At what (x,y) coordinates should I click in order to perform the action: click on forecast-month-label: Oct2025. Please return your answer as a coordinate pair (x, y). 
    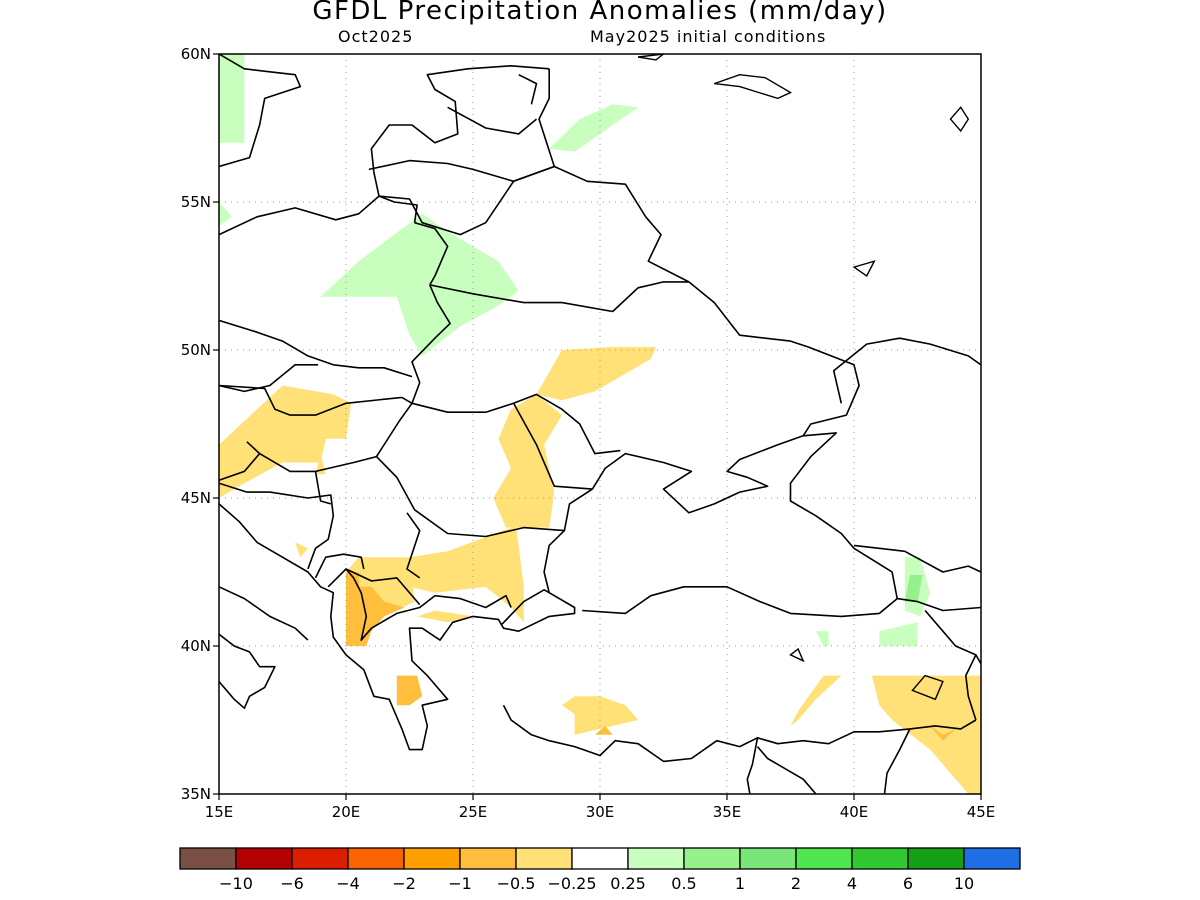
    Looking at the image, I should click on (376, 36).